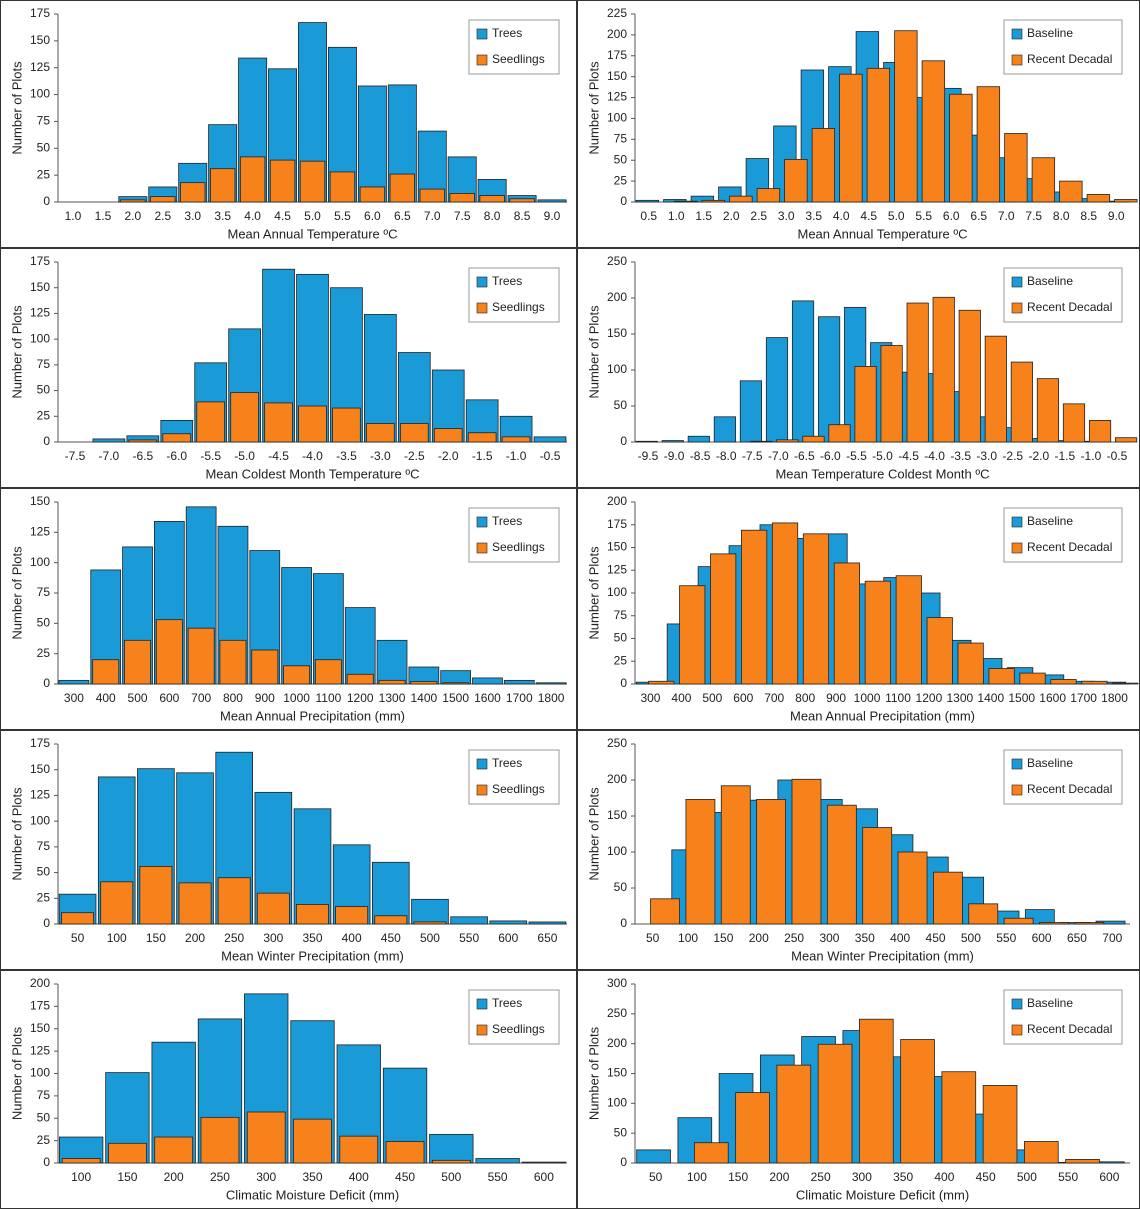 The image size is (1140, 1209). What do you see at coordinates (142, 456) in the screenshot?
I see `x-tick-label: -6.5` at bounding box center [142, 456].